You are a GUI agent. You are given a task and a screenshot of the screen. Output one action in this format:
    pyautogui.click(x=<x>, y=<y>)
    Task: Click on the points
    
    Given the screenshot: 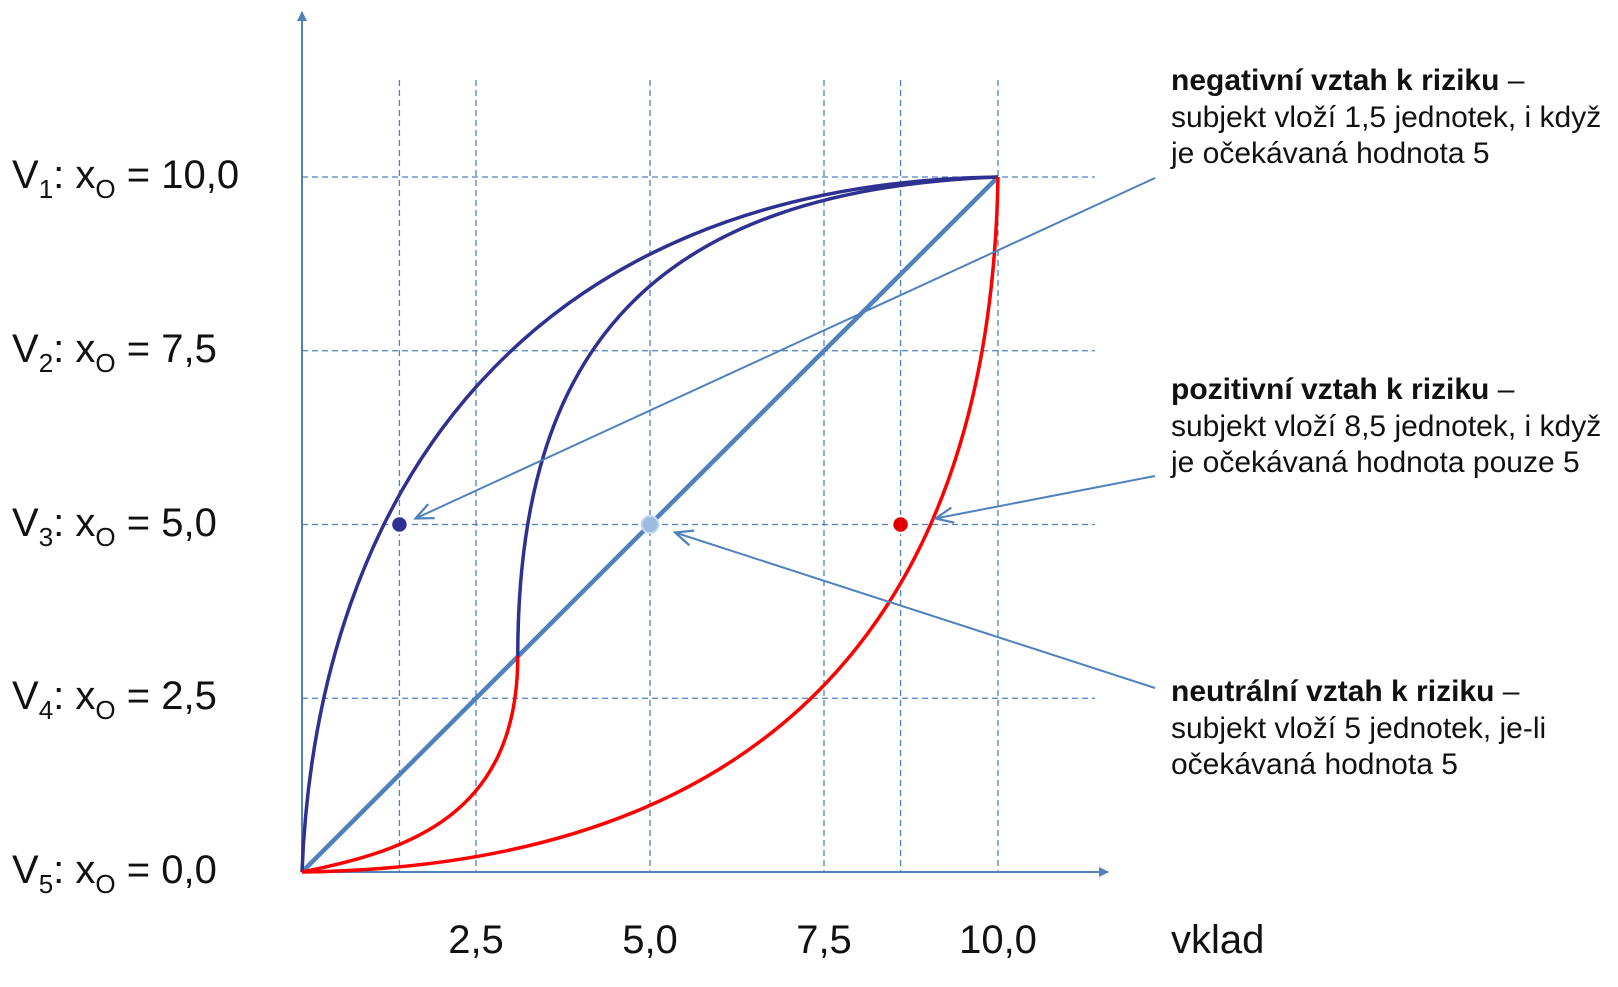 What is the action you would take?
    pyautogui.click(x=650, y=524)
    